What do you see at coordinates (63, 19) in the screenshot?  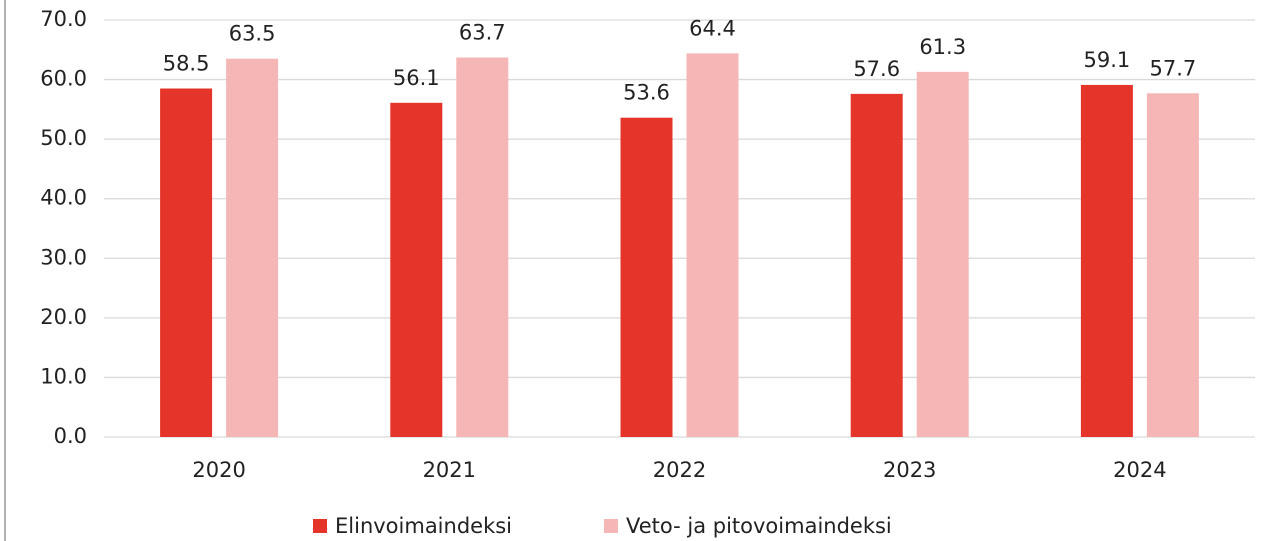 I see `y-tick-label: 70.0` at bounding box center [63, 19].